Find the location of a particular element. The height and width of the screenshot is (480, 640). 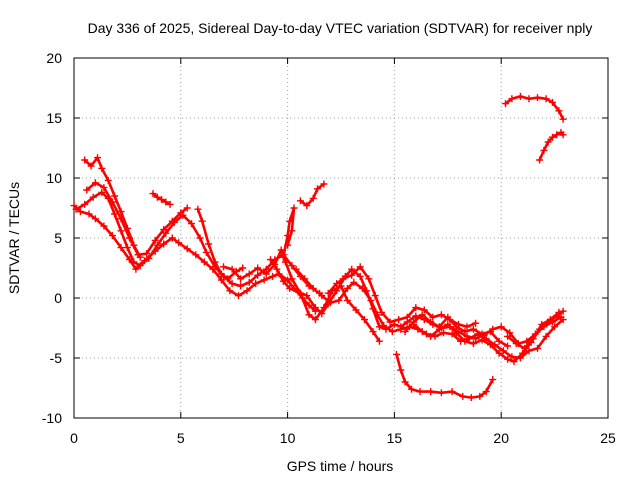

x-tick-label: 10 is located at coordinates (288, 438).